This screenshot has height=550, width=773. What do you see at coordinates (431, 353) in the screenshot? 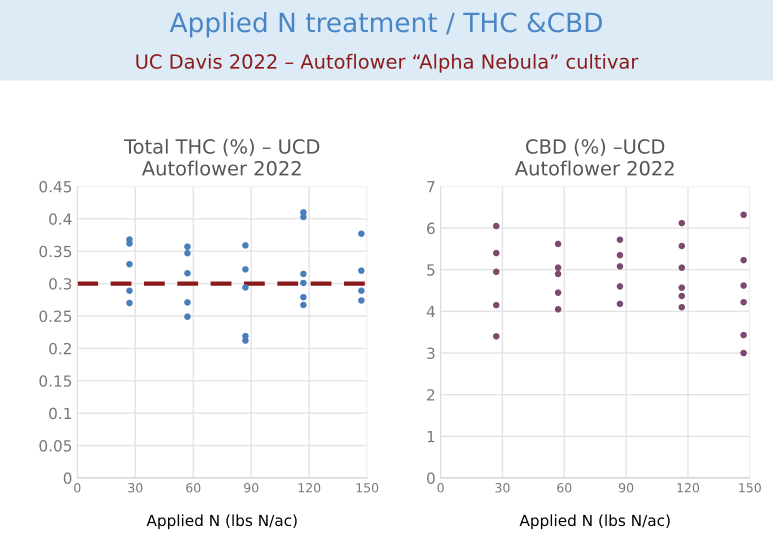
I see `y-tick-label: 3` at bounding box center [431, 353].